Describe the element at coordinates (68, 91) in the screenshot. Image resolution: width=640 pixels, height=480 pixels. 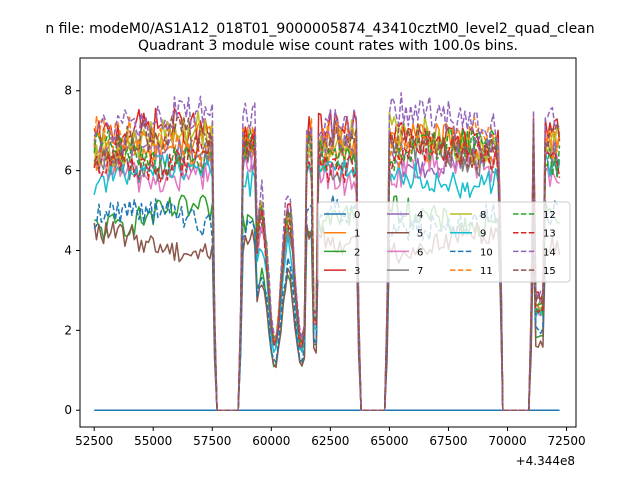
I see `y-tick-label: 8` at that location.